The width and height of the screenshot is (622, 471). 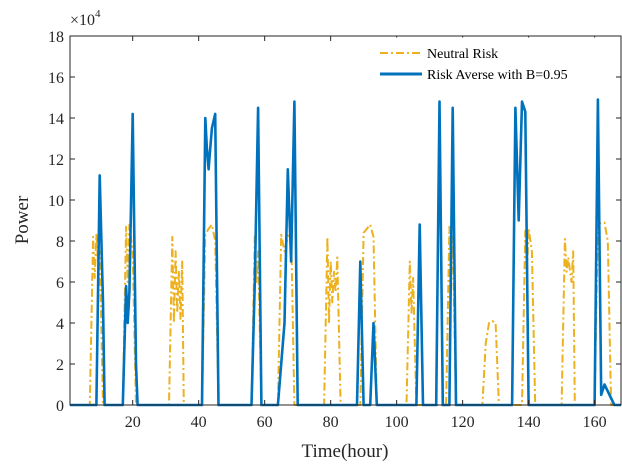 What do you see at coordinates (345, 451) in the screenshot?
I see `x-axis-title: Time(hour)` at bounding box center [345, 451].